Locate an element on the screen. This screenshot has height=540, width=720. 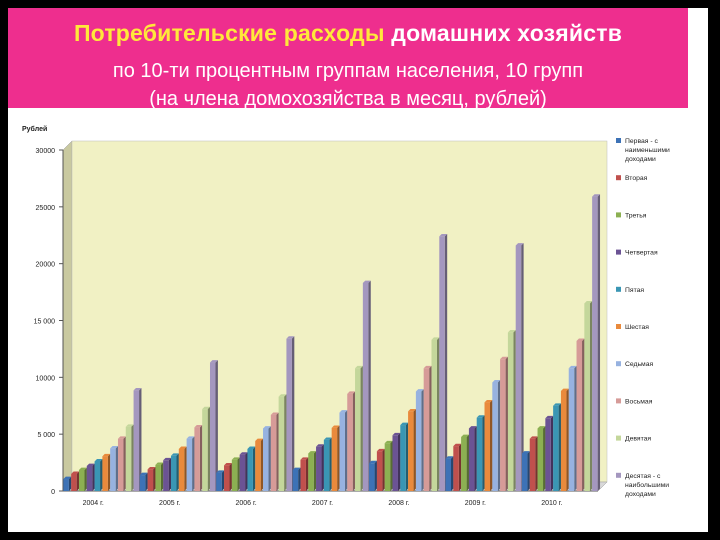
x-tick-label: 2006 г. is located at coordinates (245, 503).